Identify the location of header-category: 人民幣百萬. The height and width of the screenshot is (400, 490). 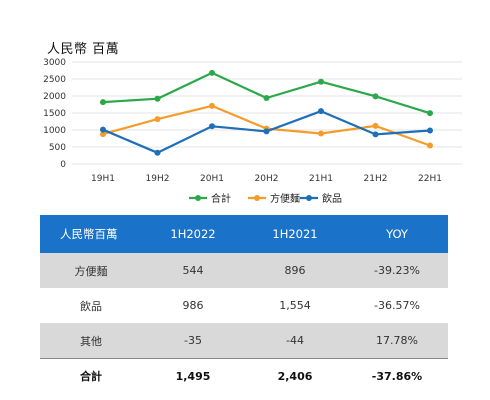
(91, 234).